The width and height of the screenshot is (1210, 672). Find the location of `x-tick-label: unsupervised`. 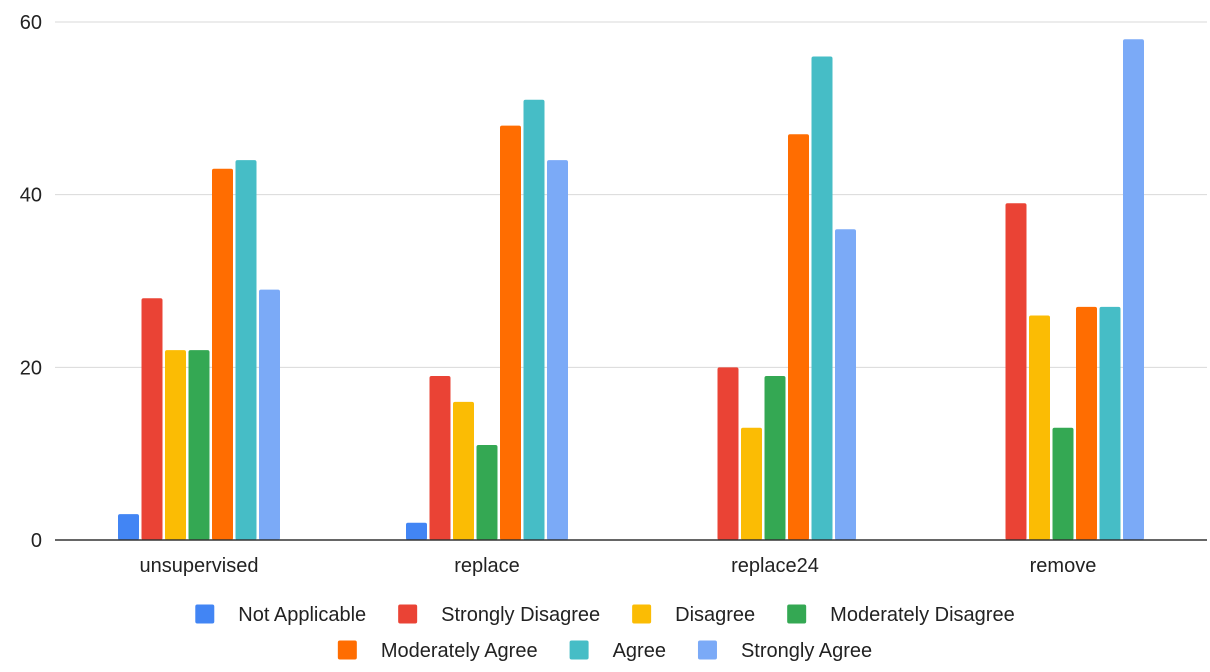

x-tick-label: unsupervised is located at coordinates (199, 566).